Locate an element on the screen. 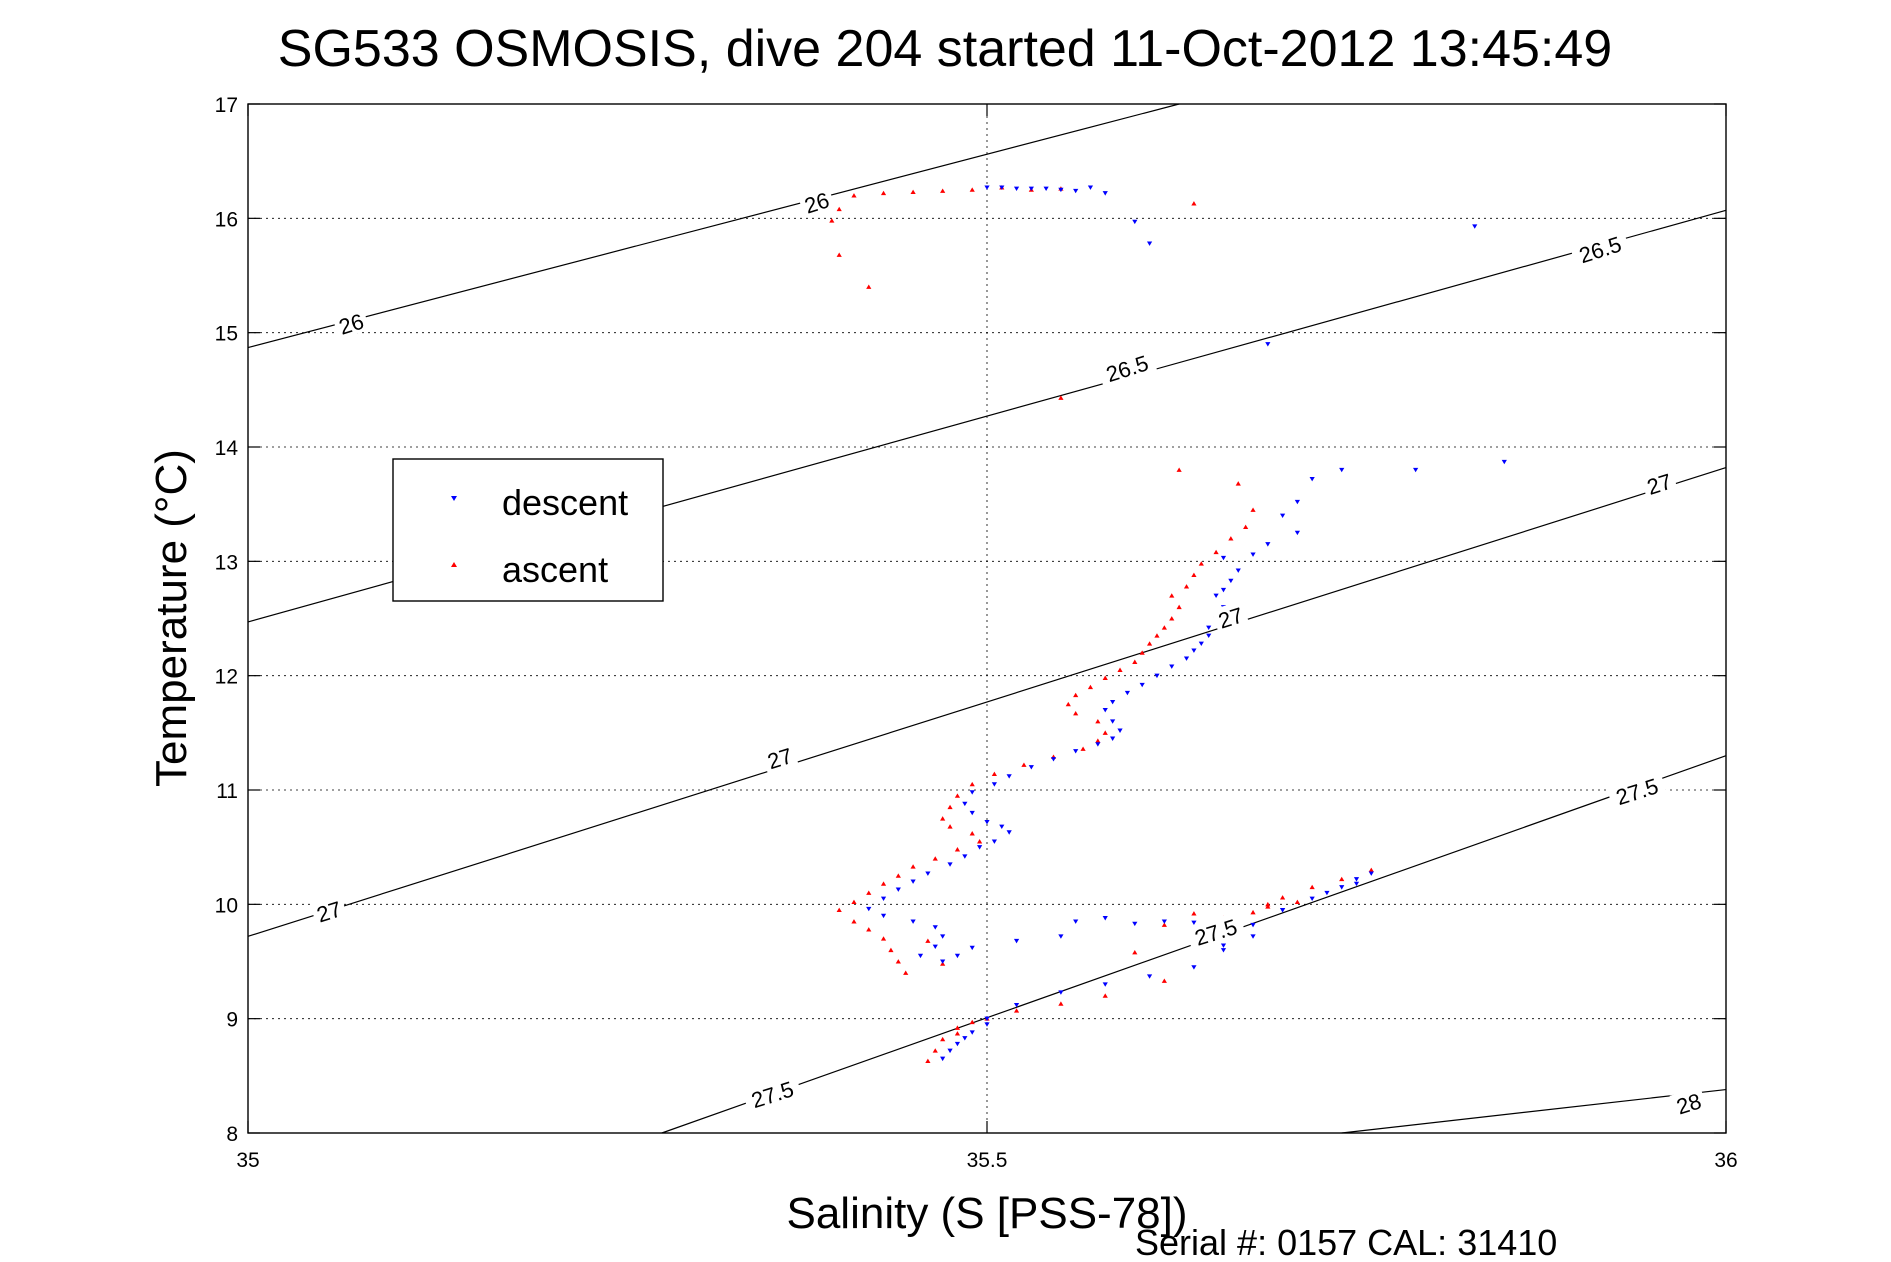 Image resolution: width=1891 pixels, height=1262 pixels. contour-label: 26.5 is located at coordinates (1127, 367).